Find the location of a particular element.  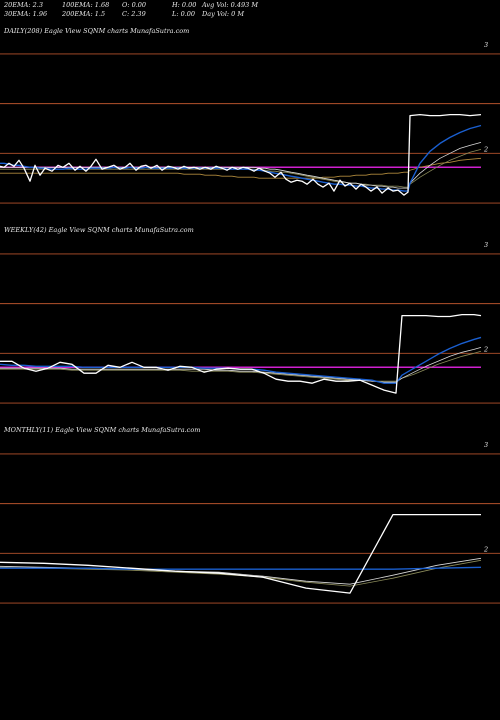

header-close: C: 2.39 is located at coordinates (134, 14).